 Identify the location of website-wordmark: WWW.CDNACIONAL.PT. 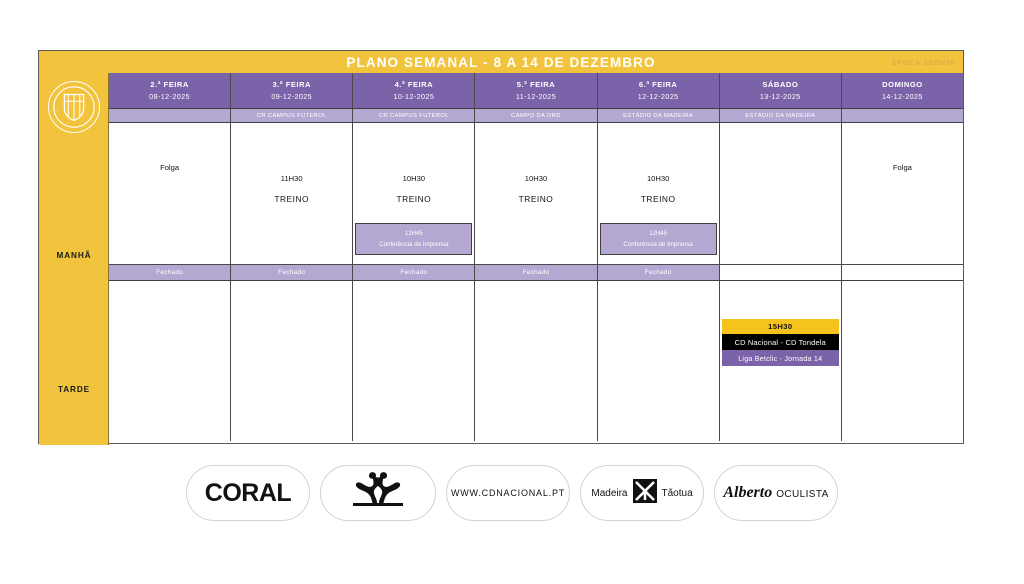
(508, 493).